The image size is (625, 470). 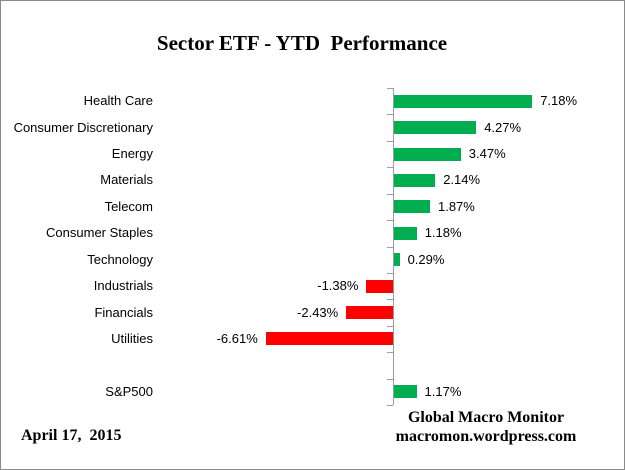 I want to click on category-label-health-care: Health Care, so click(x=118, y=101).